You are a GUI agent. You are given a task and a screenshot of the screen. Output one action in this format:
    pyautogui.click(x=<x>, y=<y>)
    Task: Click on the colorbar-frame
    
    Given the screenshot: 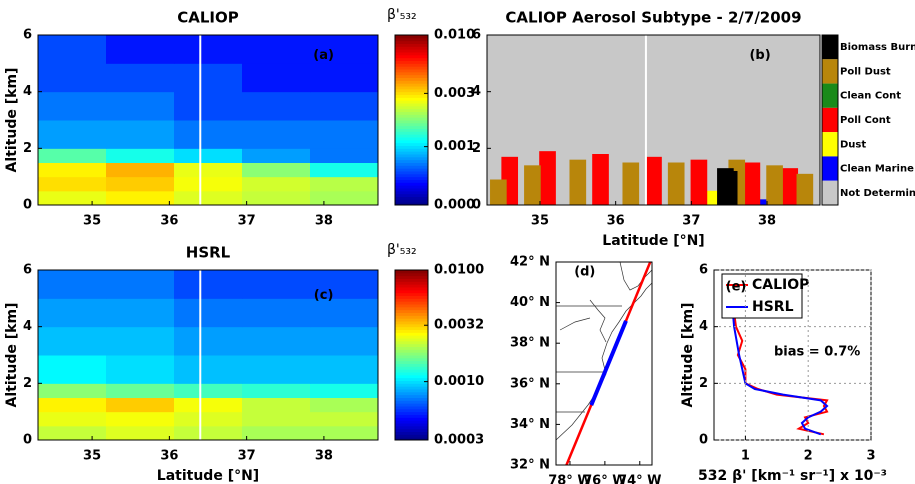 What is the action you would take?
    pyautogui.click(x=411, y=355)
    